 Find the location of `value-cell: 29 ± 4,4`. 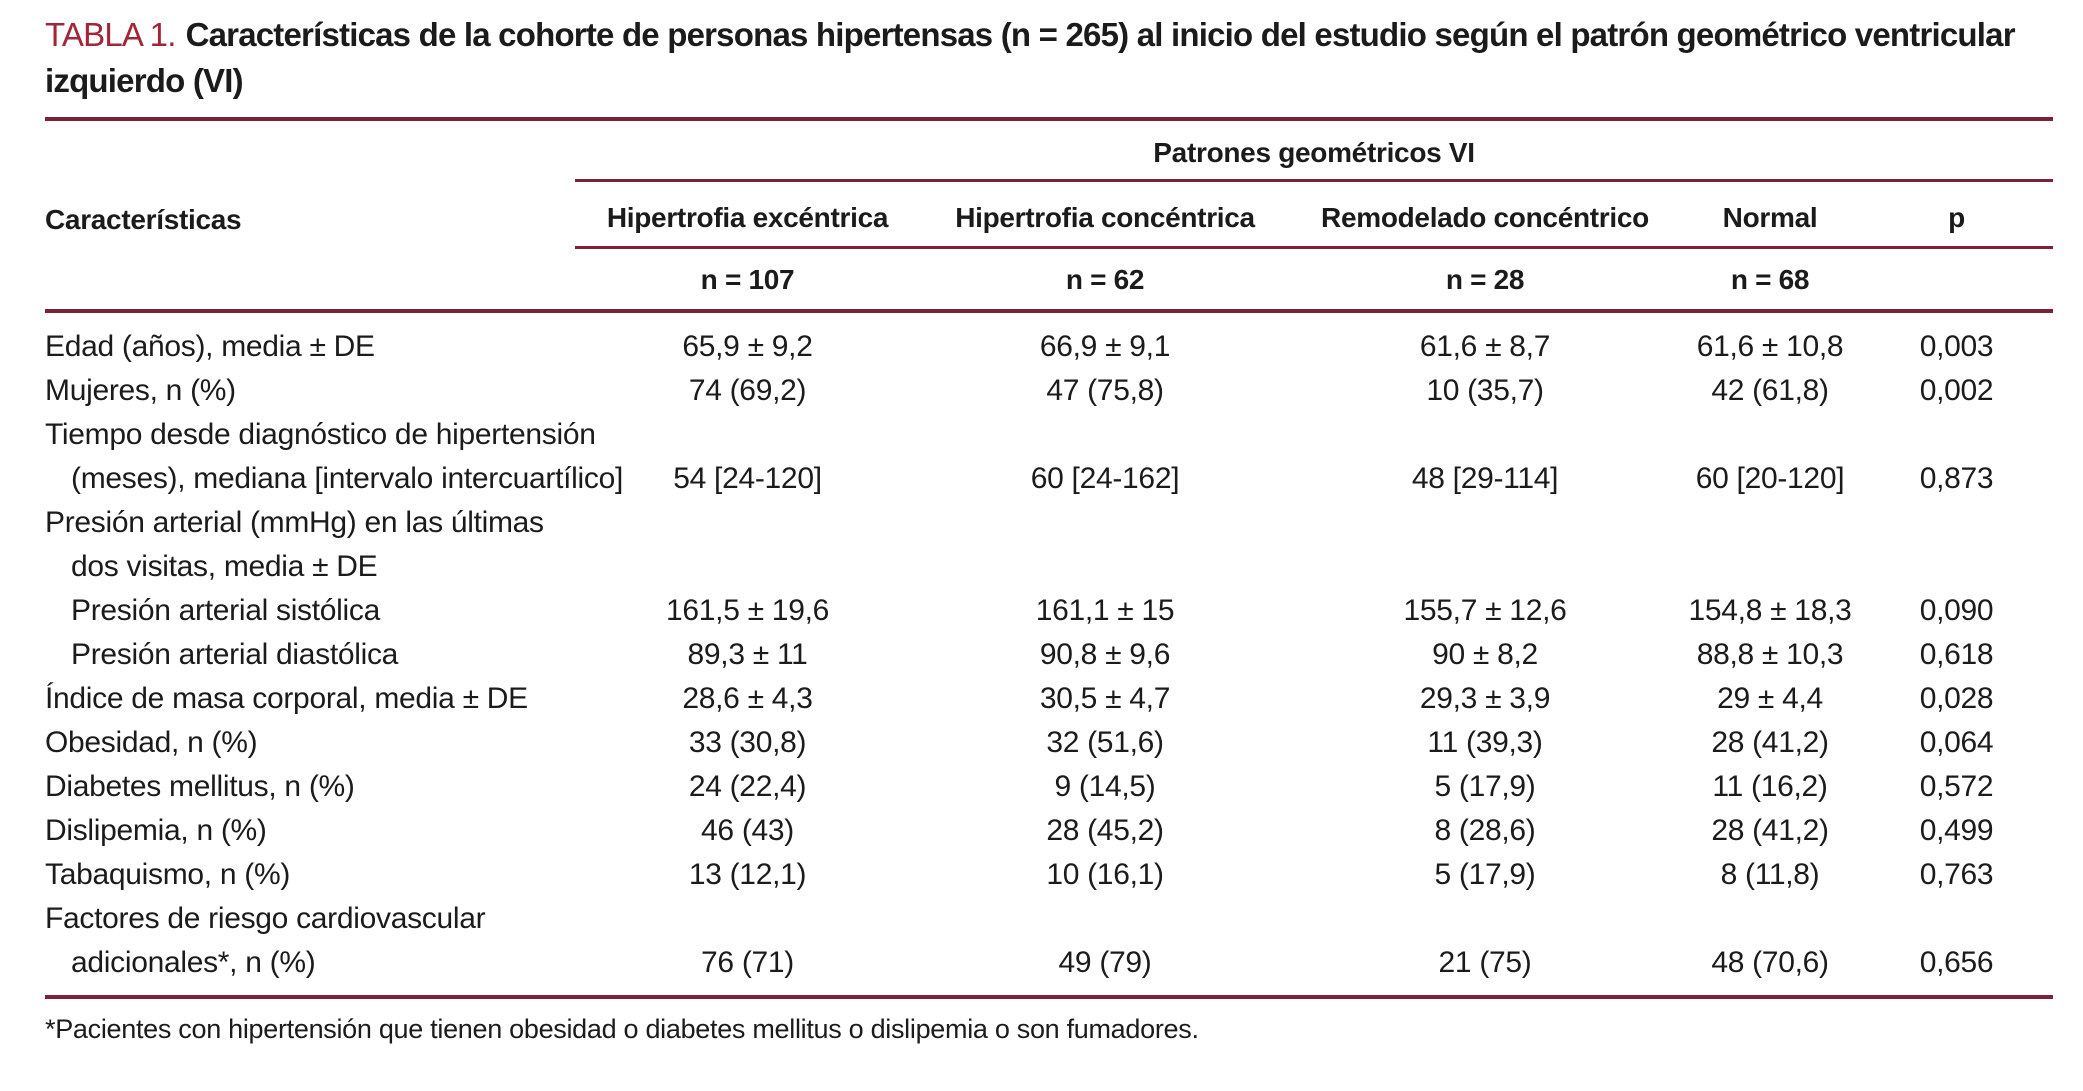

value-cell: 29 ± 4,4 is located at coordinates (1770, 698).